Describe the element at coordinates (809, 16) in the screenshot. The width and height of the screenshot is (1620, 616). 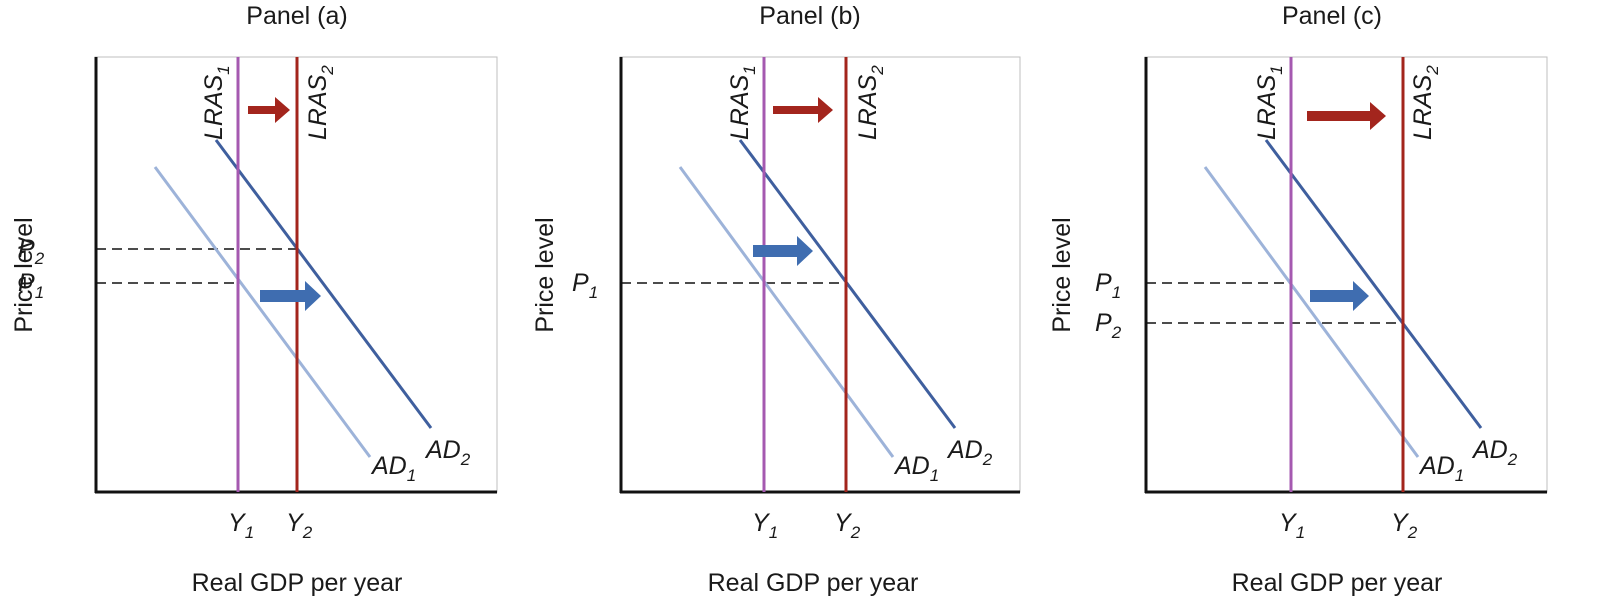
I see `panel-title: Panel (b)` at that location.